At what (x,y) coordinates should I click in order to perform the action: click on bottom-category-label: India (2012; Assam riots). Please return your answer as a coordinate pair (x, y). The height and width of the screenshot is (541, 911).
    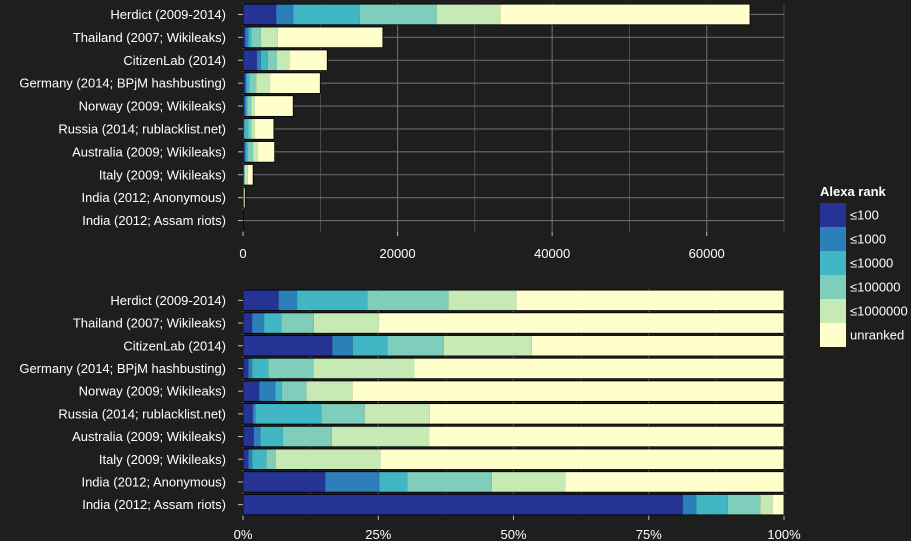
    Looking at the image, I should click on (154, 504).